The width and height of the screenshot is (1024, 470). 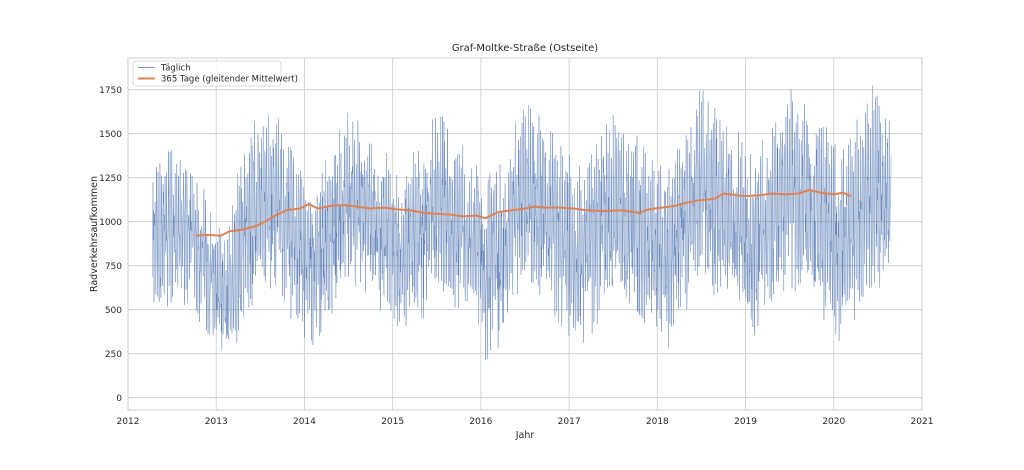 I want to click on x-tick-label: 2017, so click(x=569, y=422).